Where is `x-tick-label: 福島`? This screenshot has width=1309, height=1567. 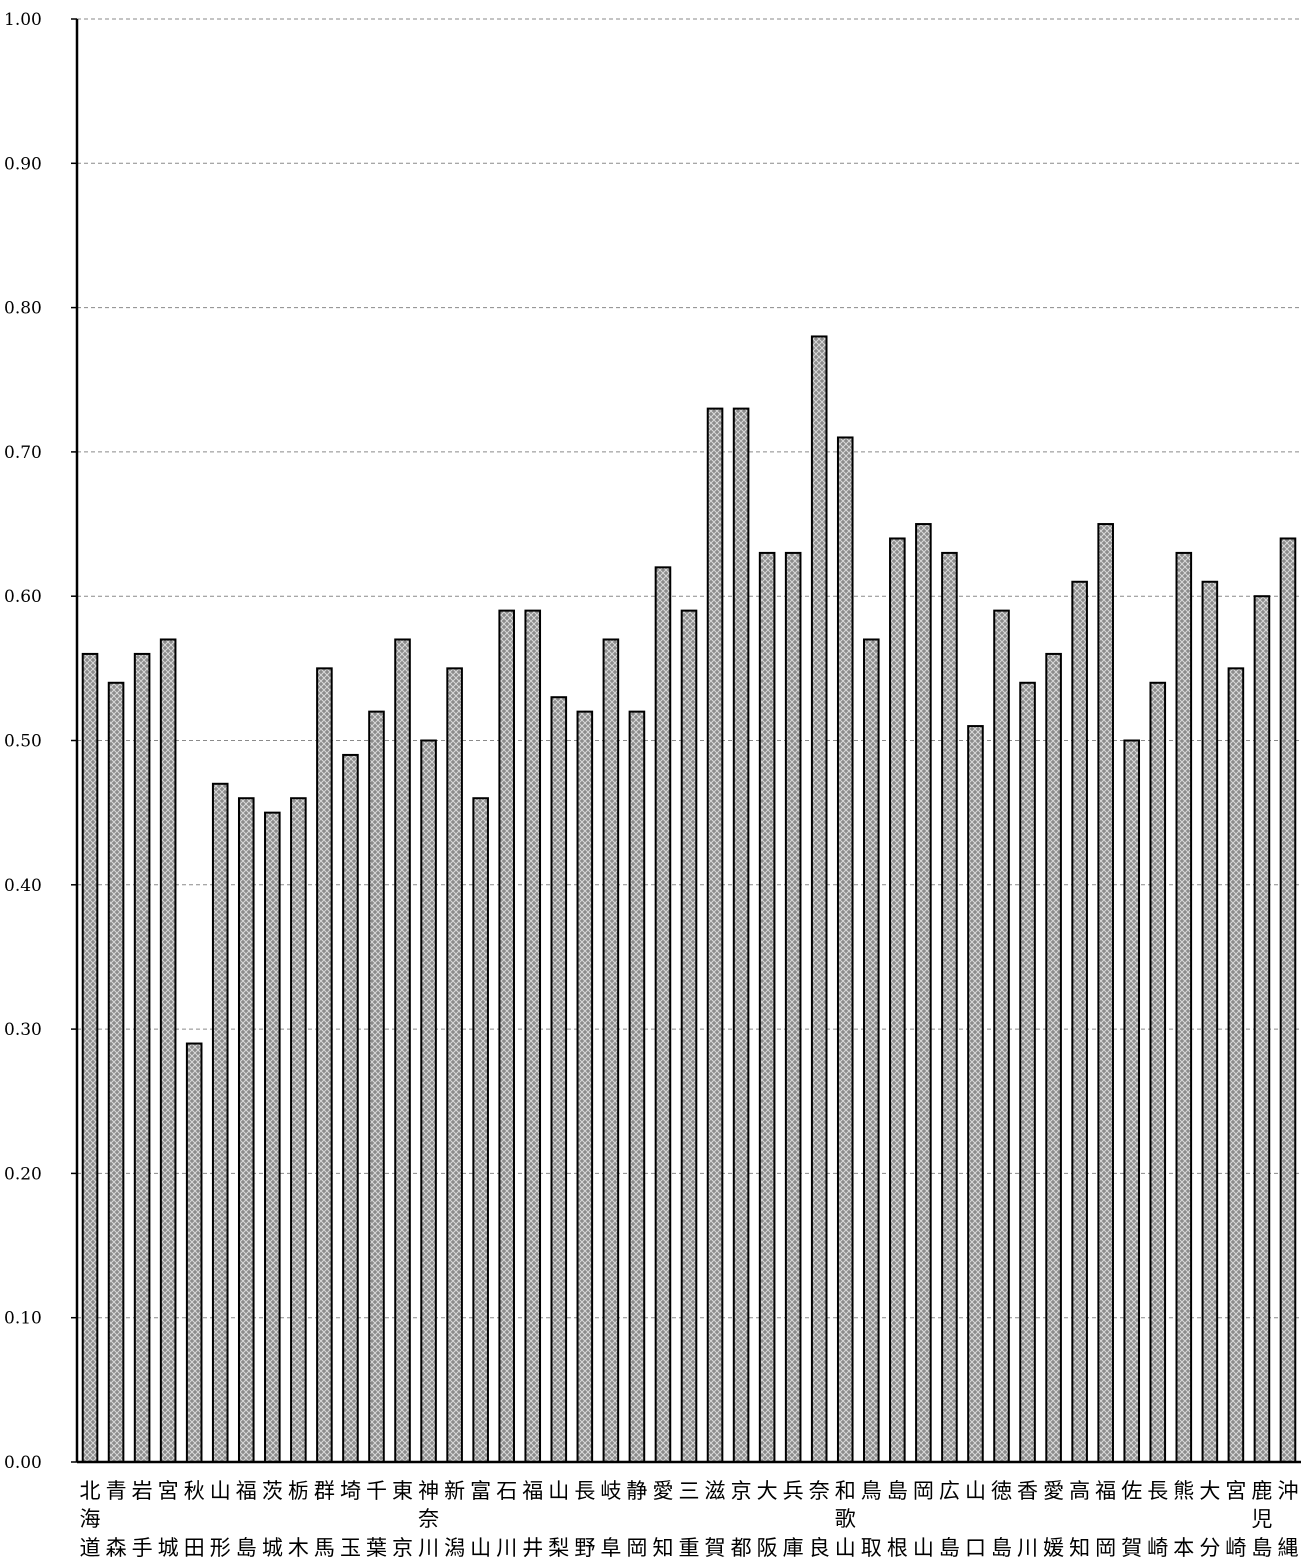
x-tick-label: 福島 is located at coordinates (246, 1519).